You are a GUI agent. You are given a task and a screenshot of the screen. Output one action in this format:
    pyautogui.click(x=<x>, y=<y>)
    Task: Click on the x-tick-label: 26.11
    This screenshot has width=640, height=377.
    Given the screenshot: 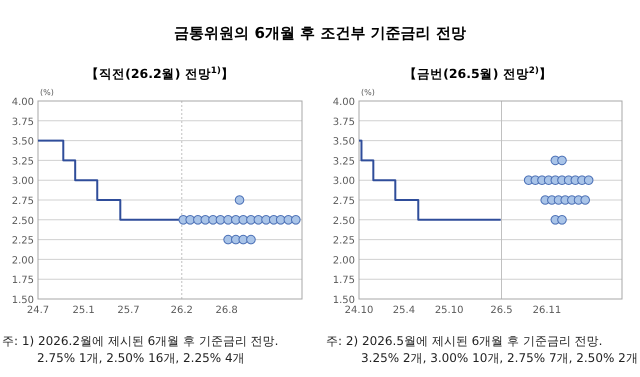 What is the action you would take?
    pyautogui.click(x=547, y=310)
    